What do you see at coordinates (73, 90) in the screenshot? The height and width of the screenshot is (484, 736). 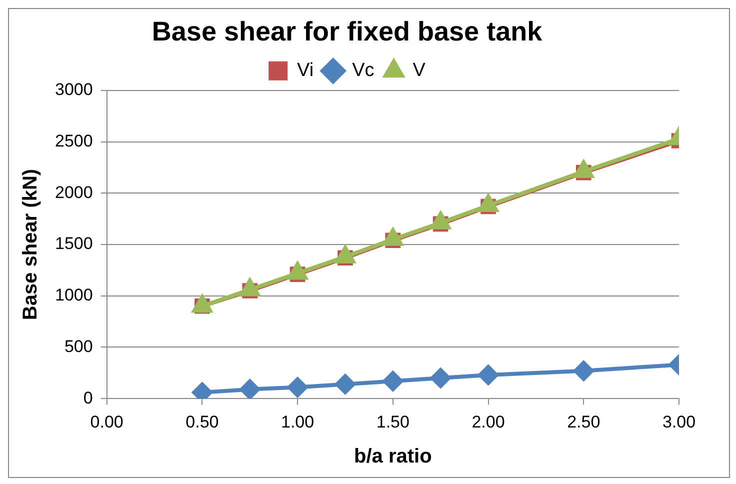 I see `y-tick-label: 3000` at bounding box center [73, 90].